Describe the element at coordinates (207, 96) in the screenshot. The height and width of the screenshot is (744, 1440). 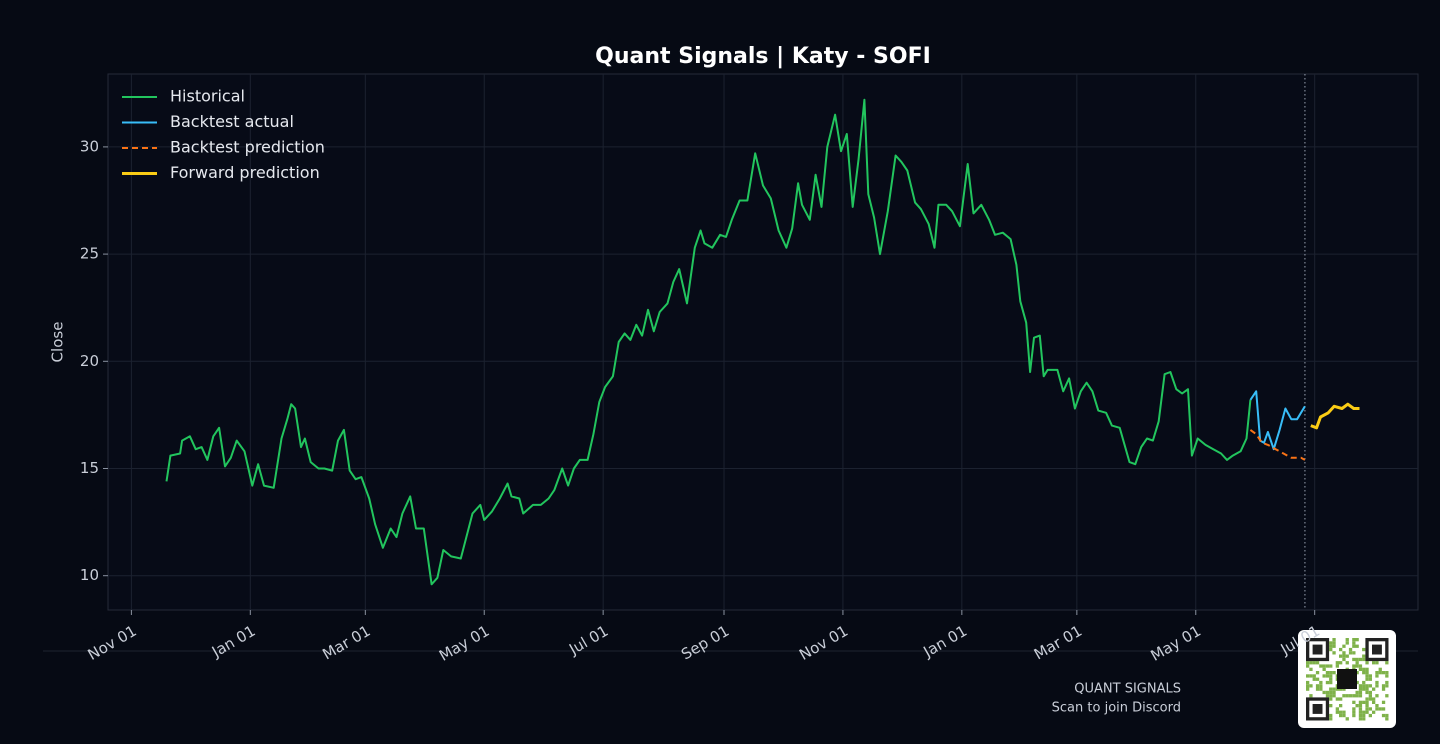
I see `legend-label: Historical` at that location.